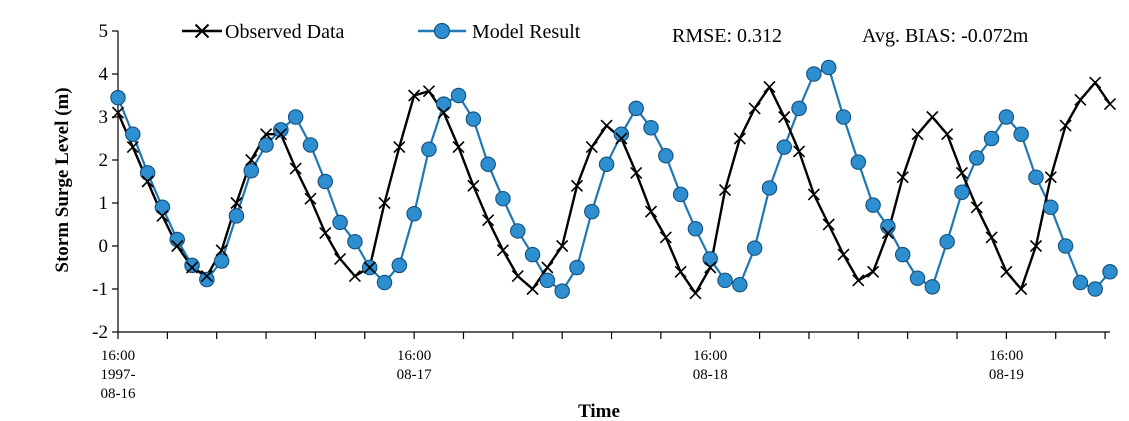 This screenshot has width=1129, height=421. Describe the element at coordinates (414, 375) in the screenshot. I see `x-tick-label-line: 08-17` at that location.